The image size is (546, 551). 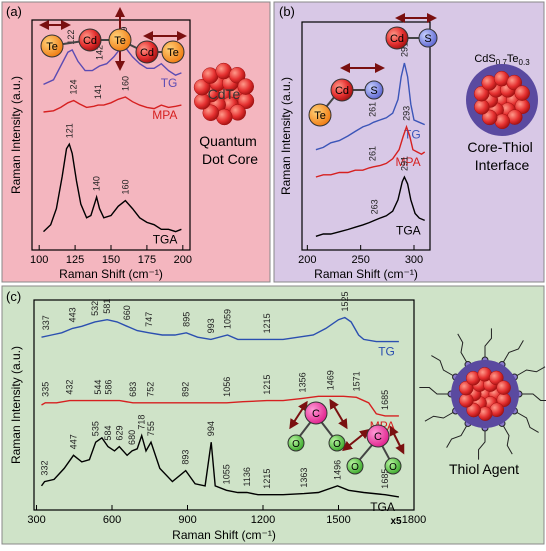 I want to click on x-tick-label: 100, so click(x=39, y=260).